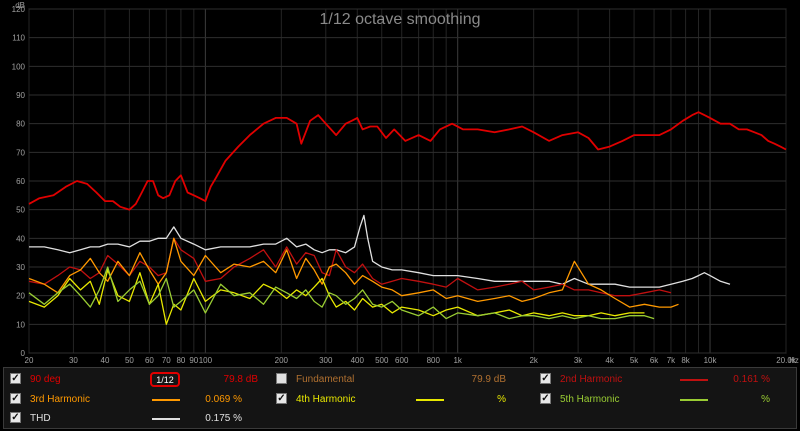  What do you see at coordinates (135, 419) in the screenshot?
I see `legend-item-thd: ✓ THD 0.175 %` at bounding box center [135, 419].